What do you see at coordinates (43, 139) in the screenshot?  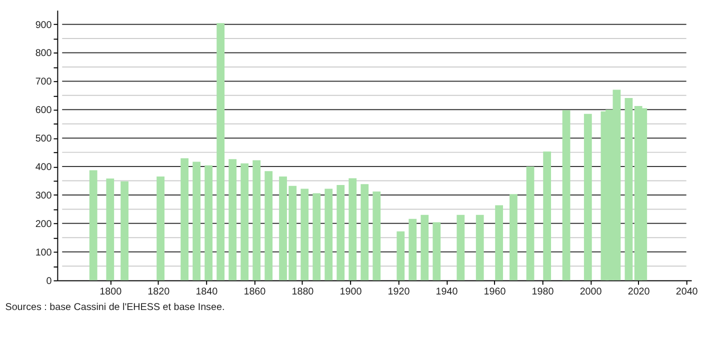 I see `y-tick-label: 500` at bounding box center [43, 139].